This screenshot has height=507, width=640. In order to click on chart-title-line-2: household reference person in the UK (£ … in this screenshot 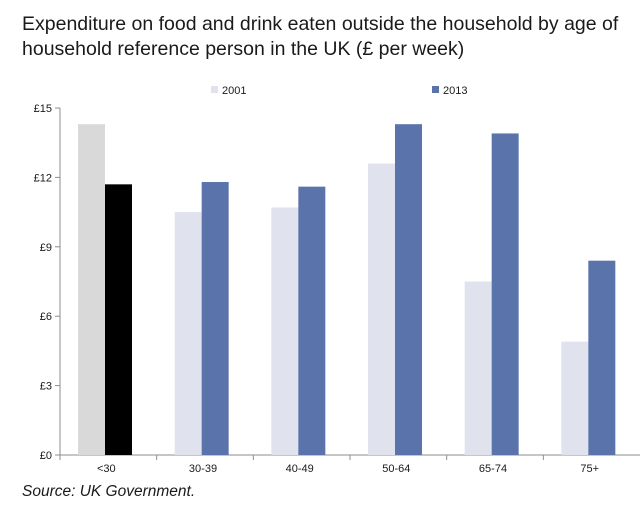, I will do `click(243, 49)`.